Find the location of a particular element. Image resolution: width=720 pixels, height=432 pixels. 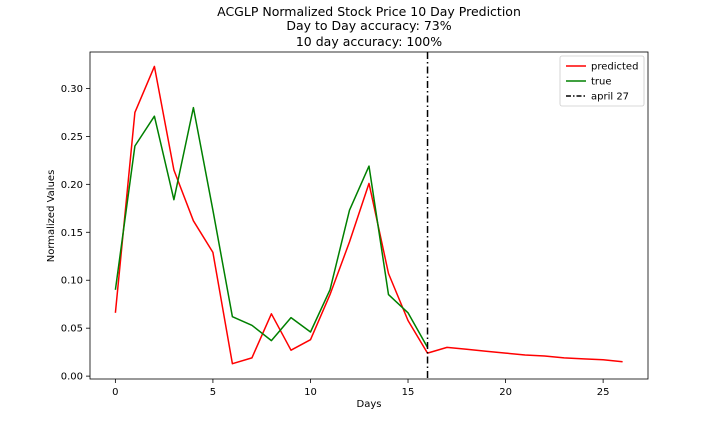

x-tick-label: 25 is located at coordinates (603, 392).